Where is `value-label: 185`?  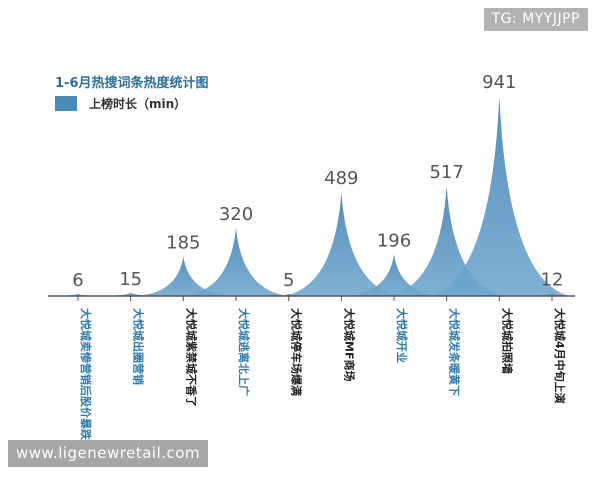
value-label: 185 is located at coordinates (183, 243).